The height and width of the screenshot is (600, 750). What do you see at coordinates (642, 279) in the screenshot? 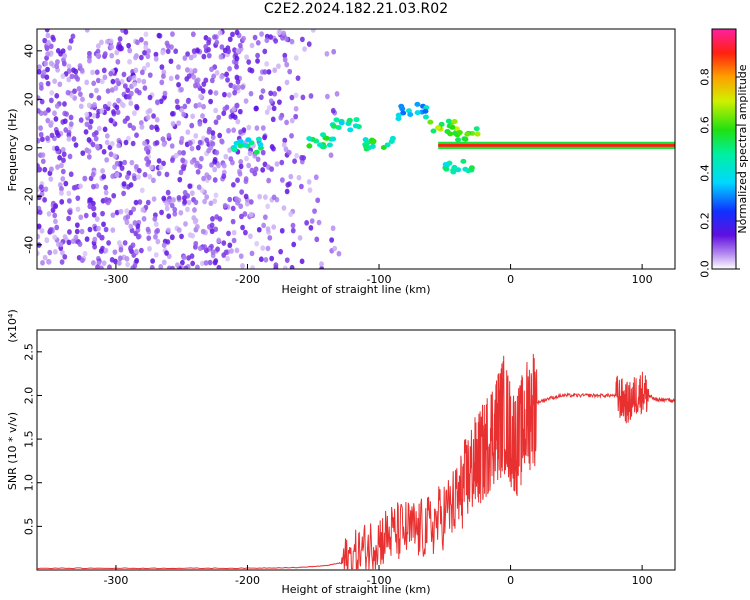
I see `spectrogram-x-tick-label: 100` at bounding box center [642, 279].